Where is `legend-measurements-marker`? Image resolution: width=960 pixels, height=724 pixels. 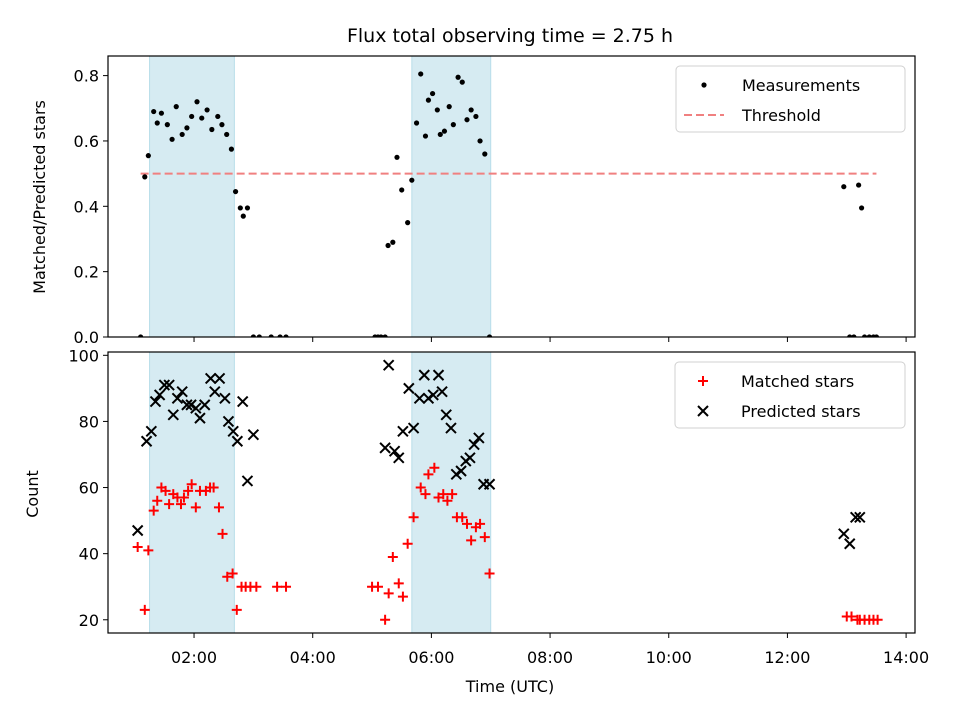 legend-measurements-marker is located at coordinates (704, 85).